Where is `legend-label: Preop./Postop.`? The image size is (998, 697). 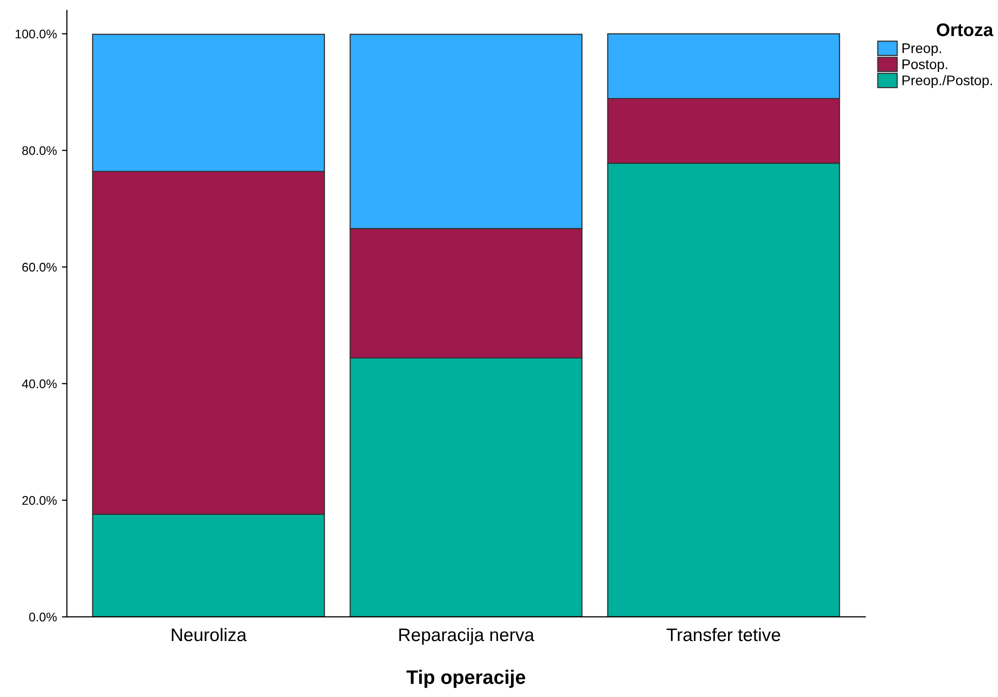
legend-label: Preop./Postop. is located at coordinates (947, 81).